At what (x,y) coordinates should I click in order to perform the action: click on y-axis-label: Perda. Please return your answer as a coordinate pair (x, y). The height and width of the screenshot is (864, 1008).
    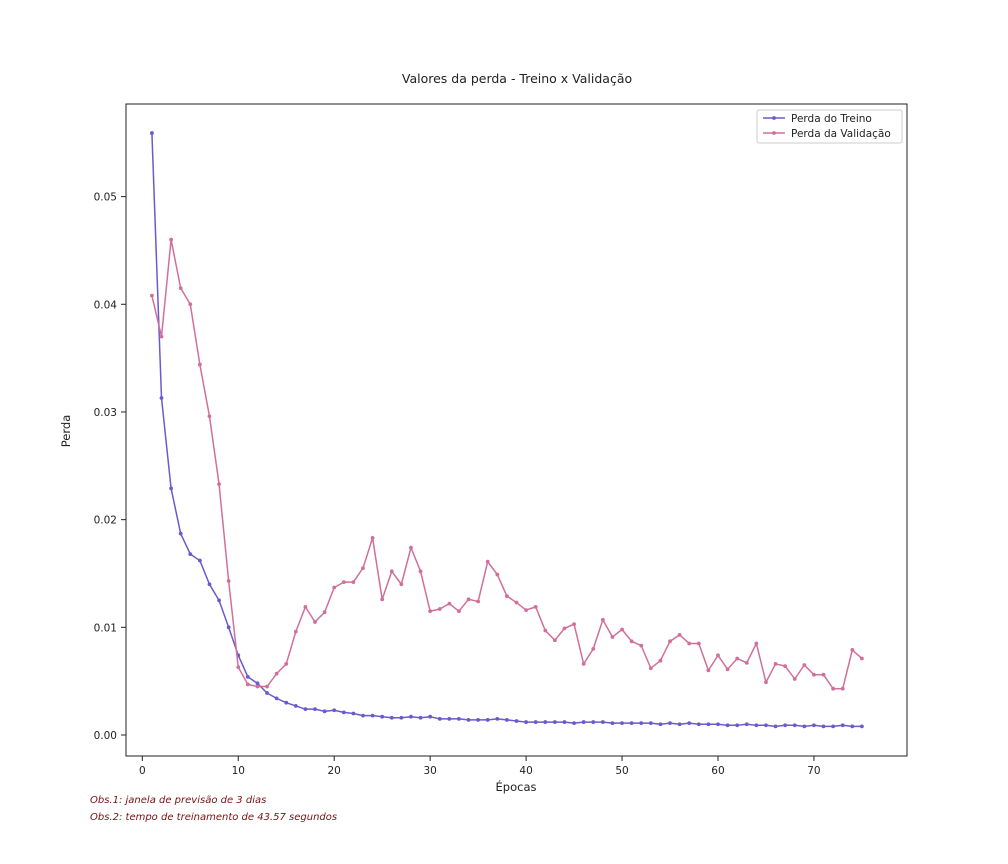
    Looking at the image, I should click on (66, 431).